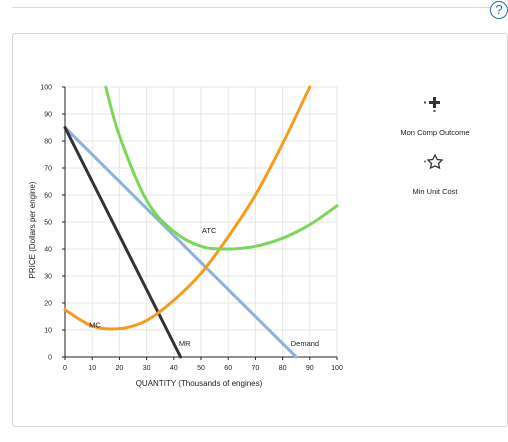 The height and width of the screenshot is (442, 508). I want to click on tool-min-unit-cost: Min Unit Cost, so click(435, 174).